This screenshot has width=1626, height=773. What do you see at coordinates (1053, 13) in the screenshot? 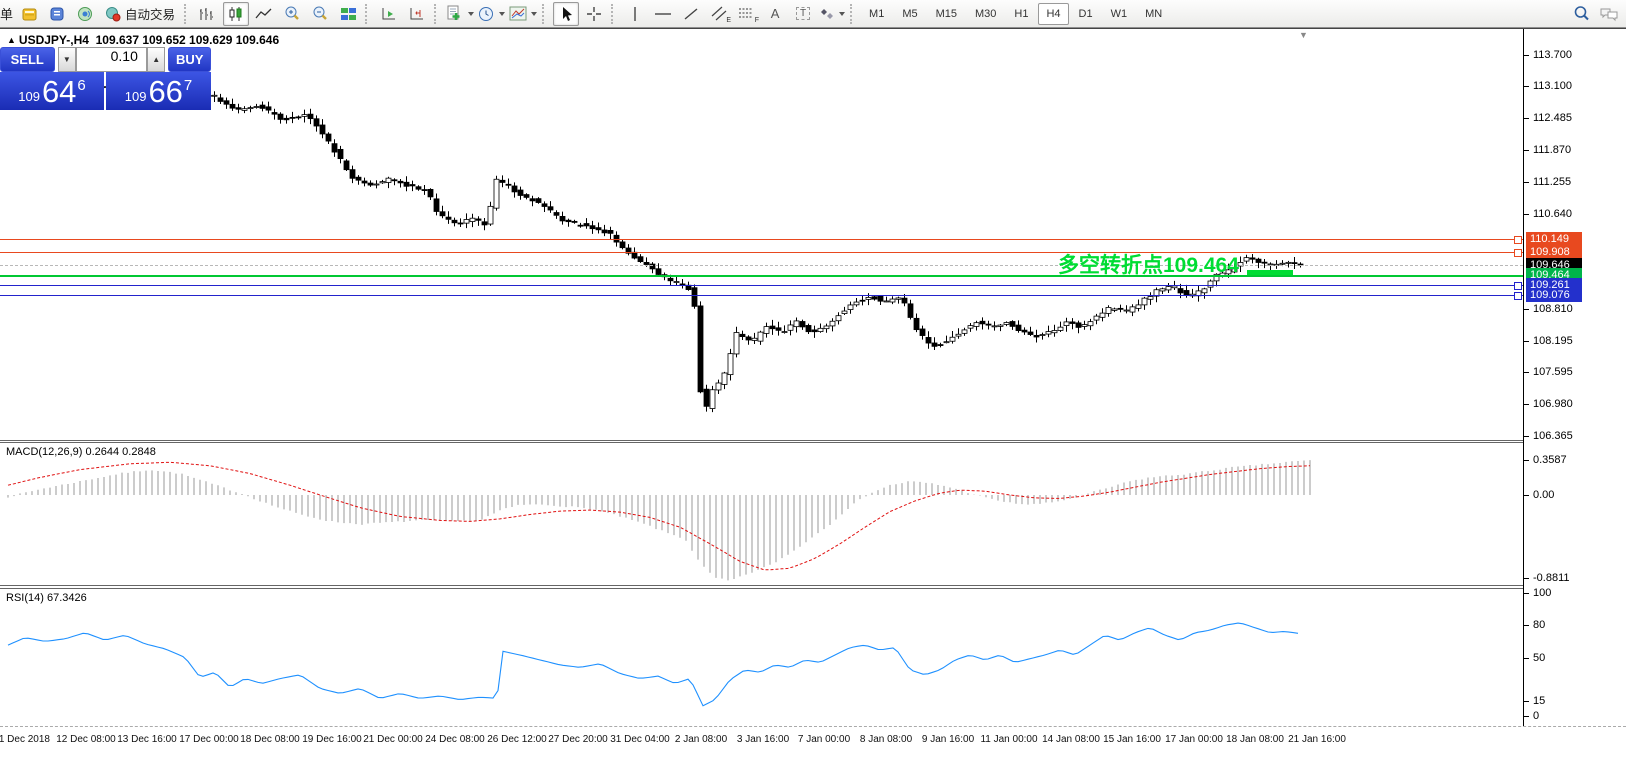
I see `timeframe-h4: H4` at bounding box center [1053, 13].